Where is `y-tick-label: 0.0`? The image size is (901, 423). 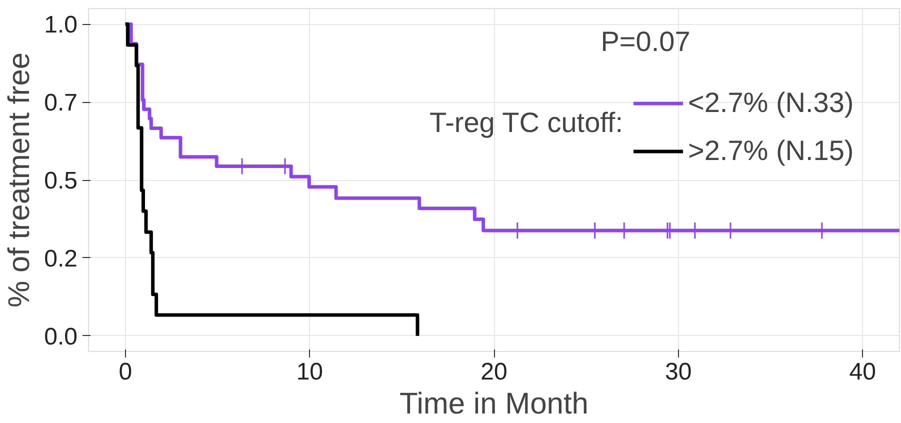 y-tick-label: 0.0 is located at coordinates (61, 336).